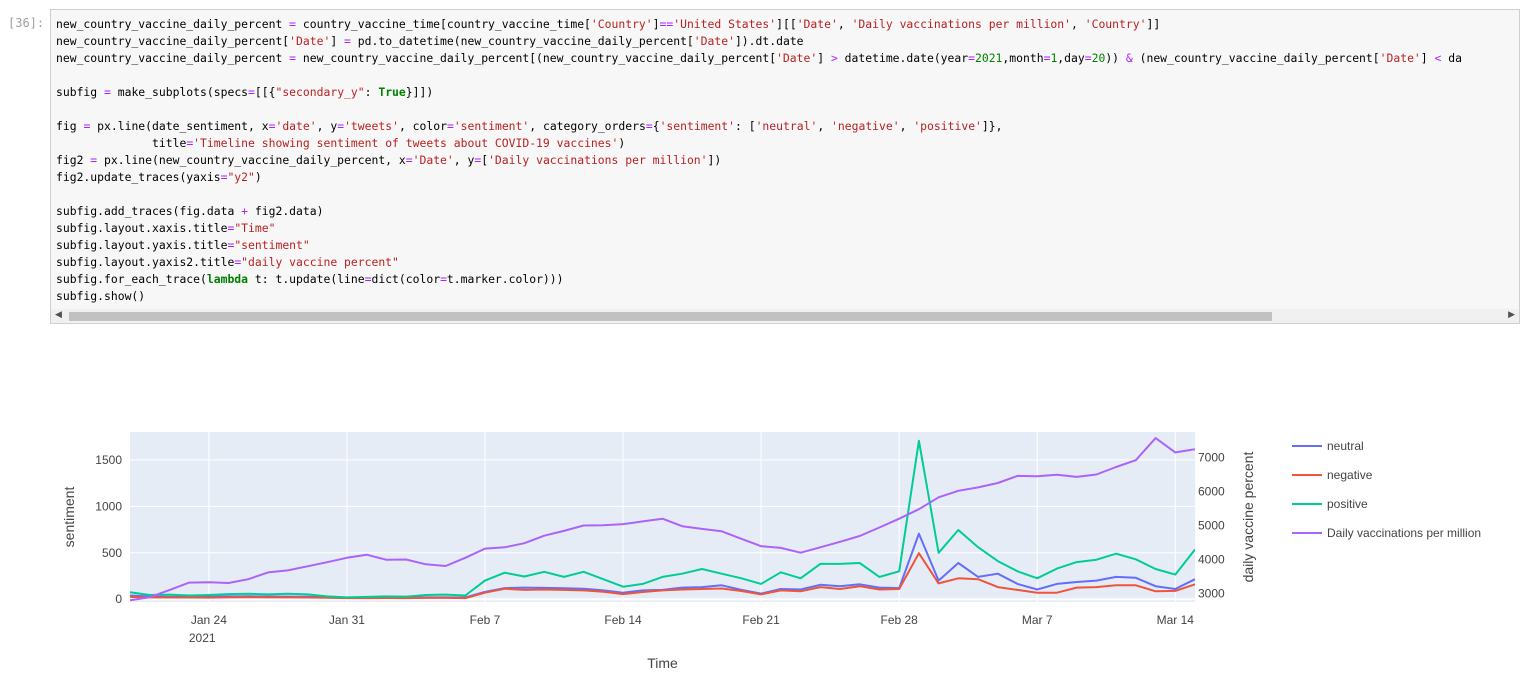  What do you see at coordinates (118, 599) in the screenshot?
I see `y-tick-label: 0` at bounding box center [118, 599].